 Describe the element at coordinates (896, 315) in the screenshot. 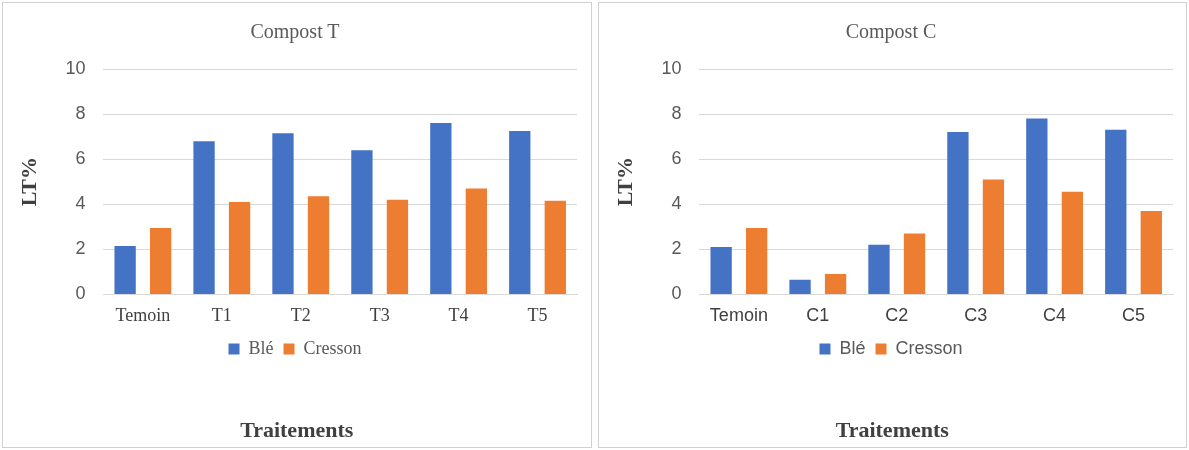

I see `x-tick-label: C2` at that location.